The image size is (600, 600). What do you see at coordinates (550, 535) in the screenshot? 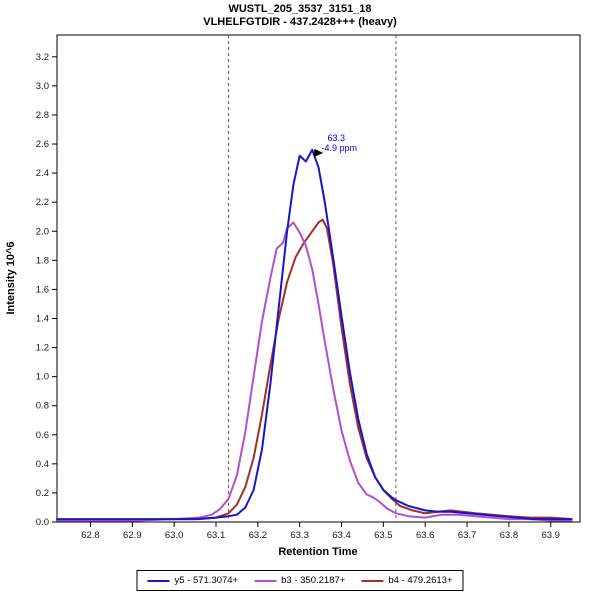
I see `x-tick-label: 63.9` at bounding box center [550, 535].